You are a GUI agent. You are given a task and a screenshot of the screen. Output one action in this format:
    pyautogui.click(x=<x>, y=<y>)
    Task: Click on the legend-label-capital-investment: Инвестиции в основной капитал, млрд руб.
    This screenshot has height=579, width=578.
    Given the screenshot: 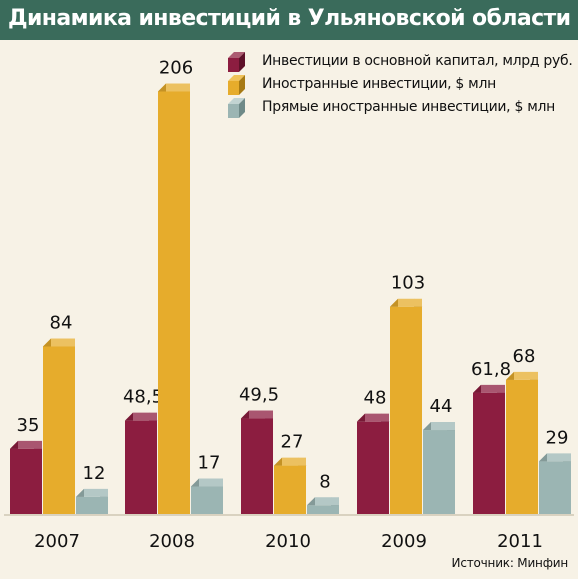 What is the action you would take?
    pyautogui.click(x=417, y=61)
    